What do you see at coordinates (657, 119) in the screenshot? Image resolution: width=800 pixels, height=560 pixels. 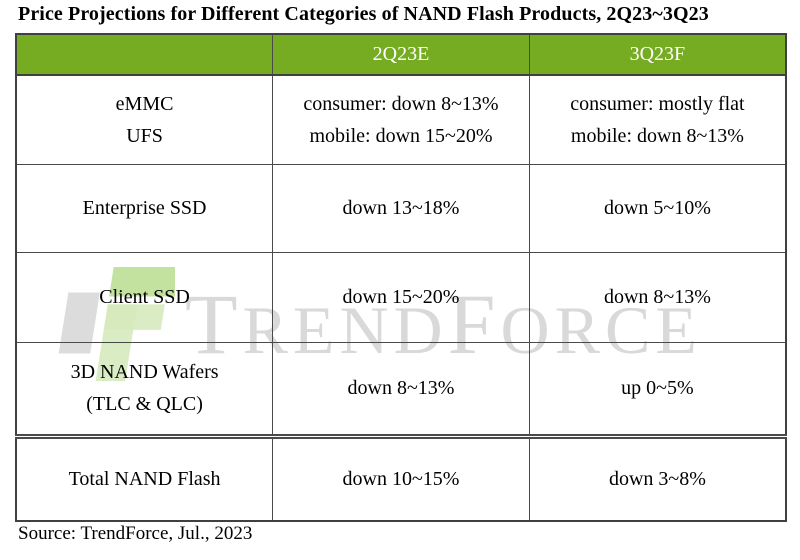 I see `cell-3q23f: consumer: mostly flat mobile: down 8~13%` at bounding box center [657, 119].